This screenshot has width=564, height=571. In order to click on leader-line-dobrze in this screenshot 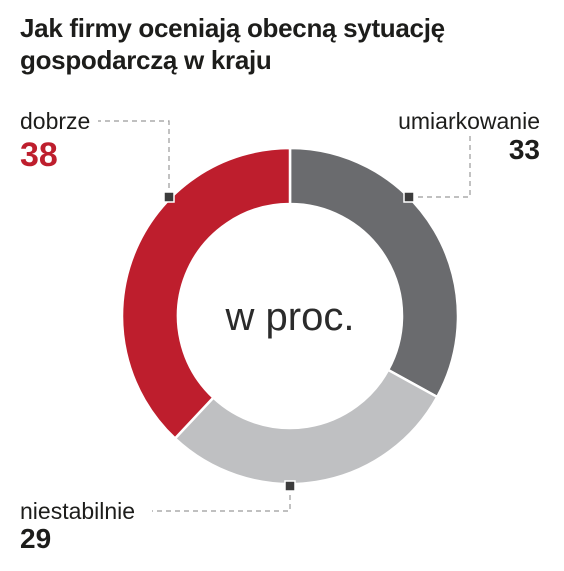, I will do `click(134, 158)`.